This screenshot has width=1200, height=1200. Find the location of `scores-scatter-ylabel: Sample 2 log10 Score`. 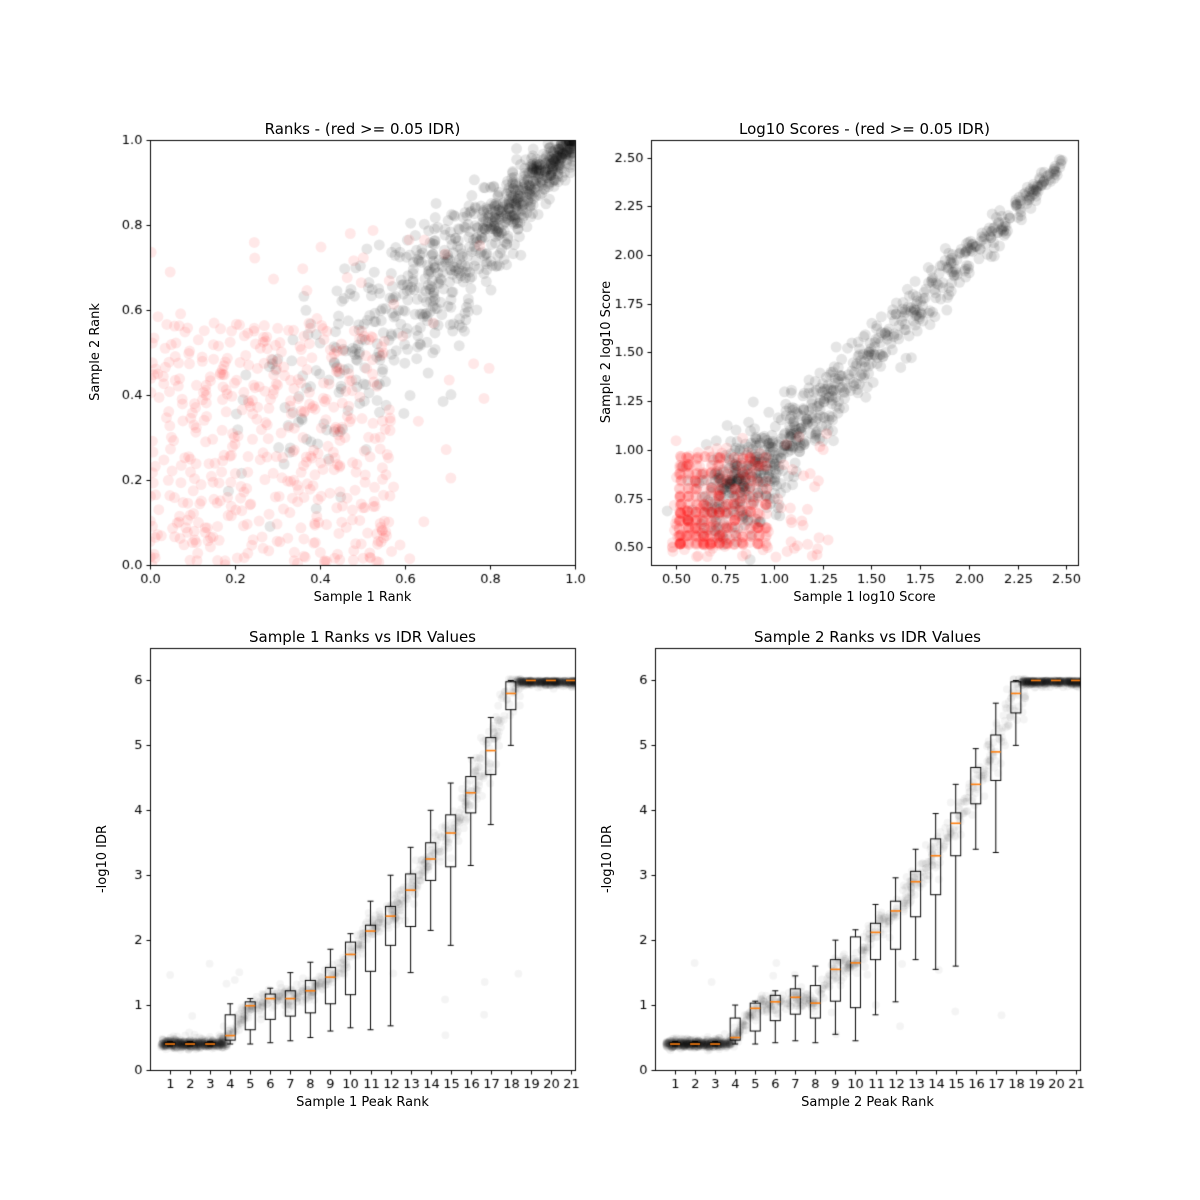

scores-scatter-ylabel: Sample 2 log10 Score is located at coordinates (606, 352).